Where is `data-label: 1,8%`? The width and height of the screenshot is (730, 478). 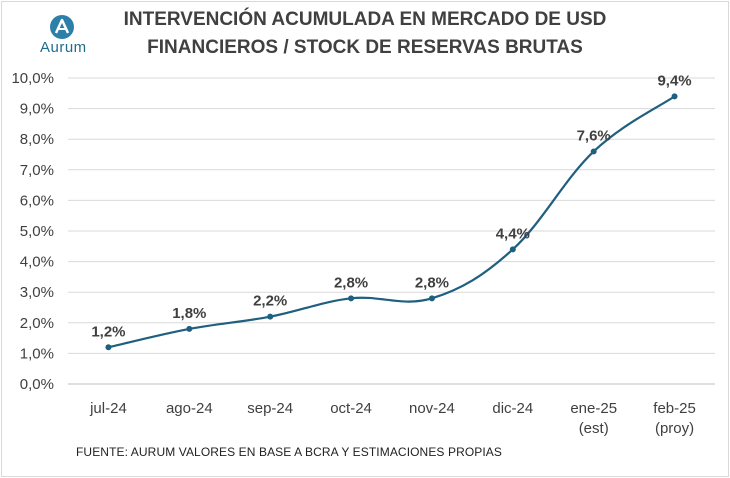 data-label: 1,8% is located at coordinates (189, 313).